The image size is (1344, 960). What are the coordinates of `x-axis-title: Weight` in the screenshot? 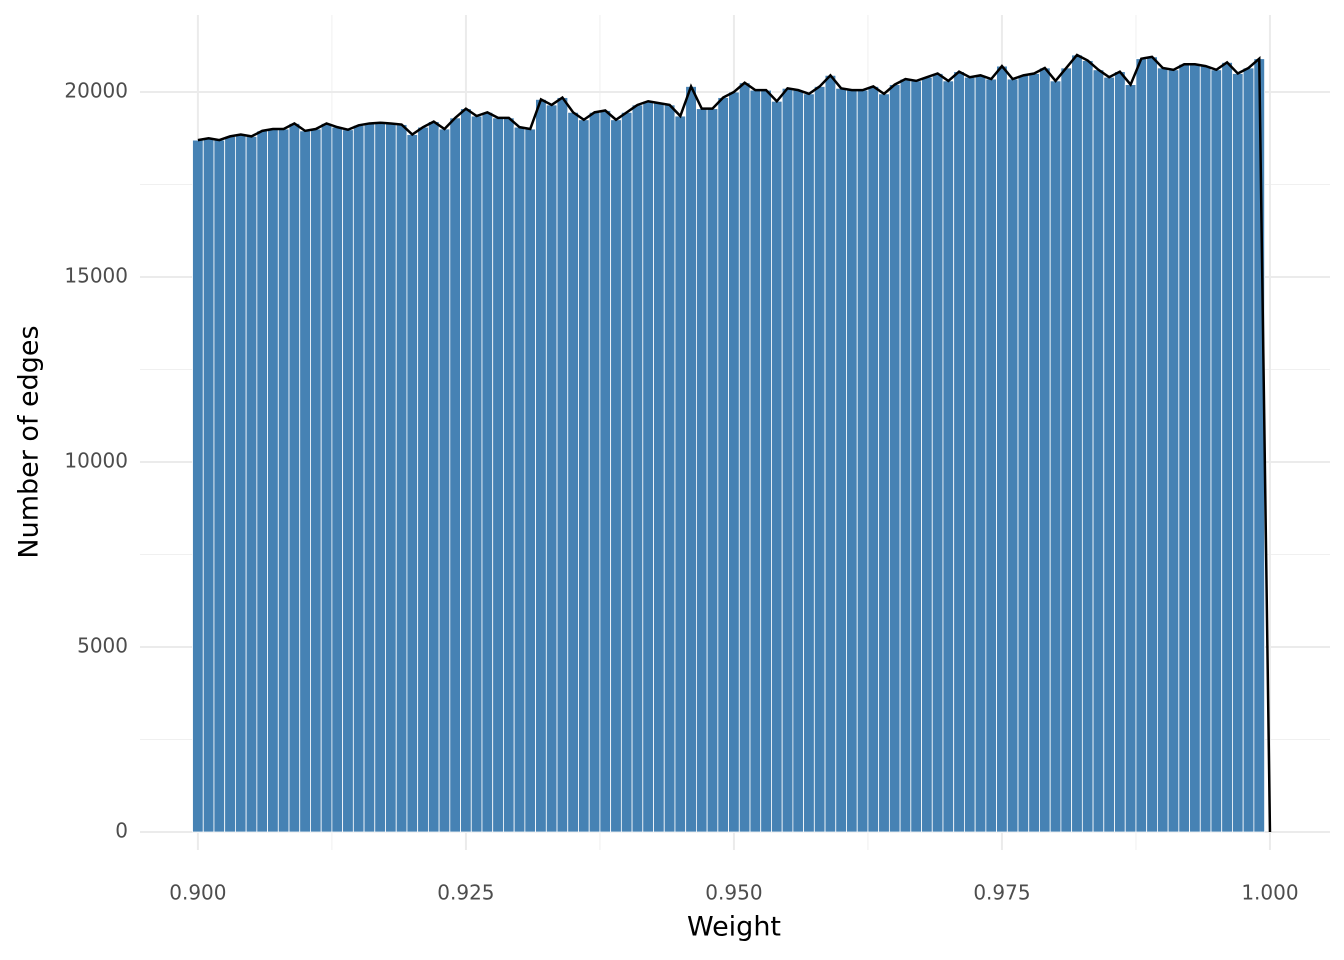 It's located at (734, 927).